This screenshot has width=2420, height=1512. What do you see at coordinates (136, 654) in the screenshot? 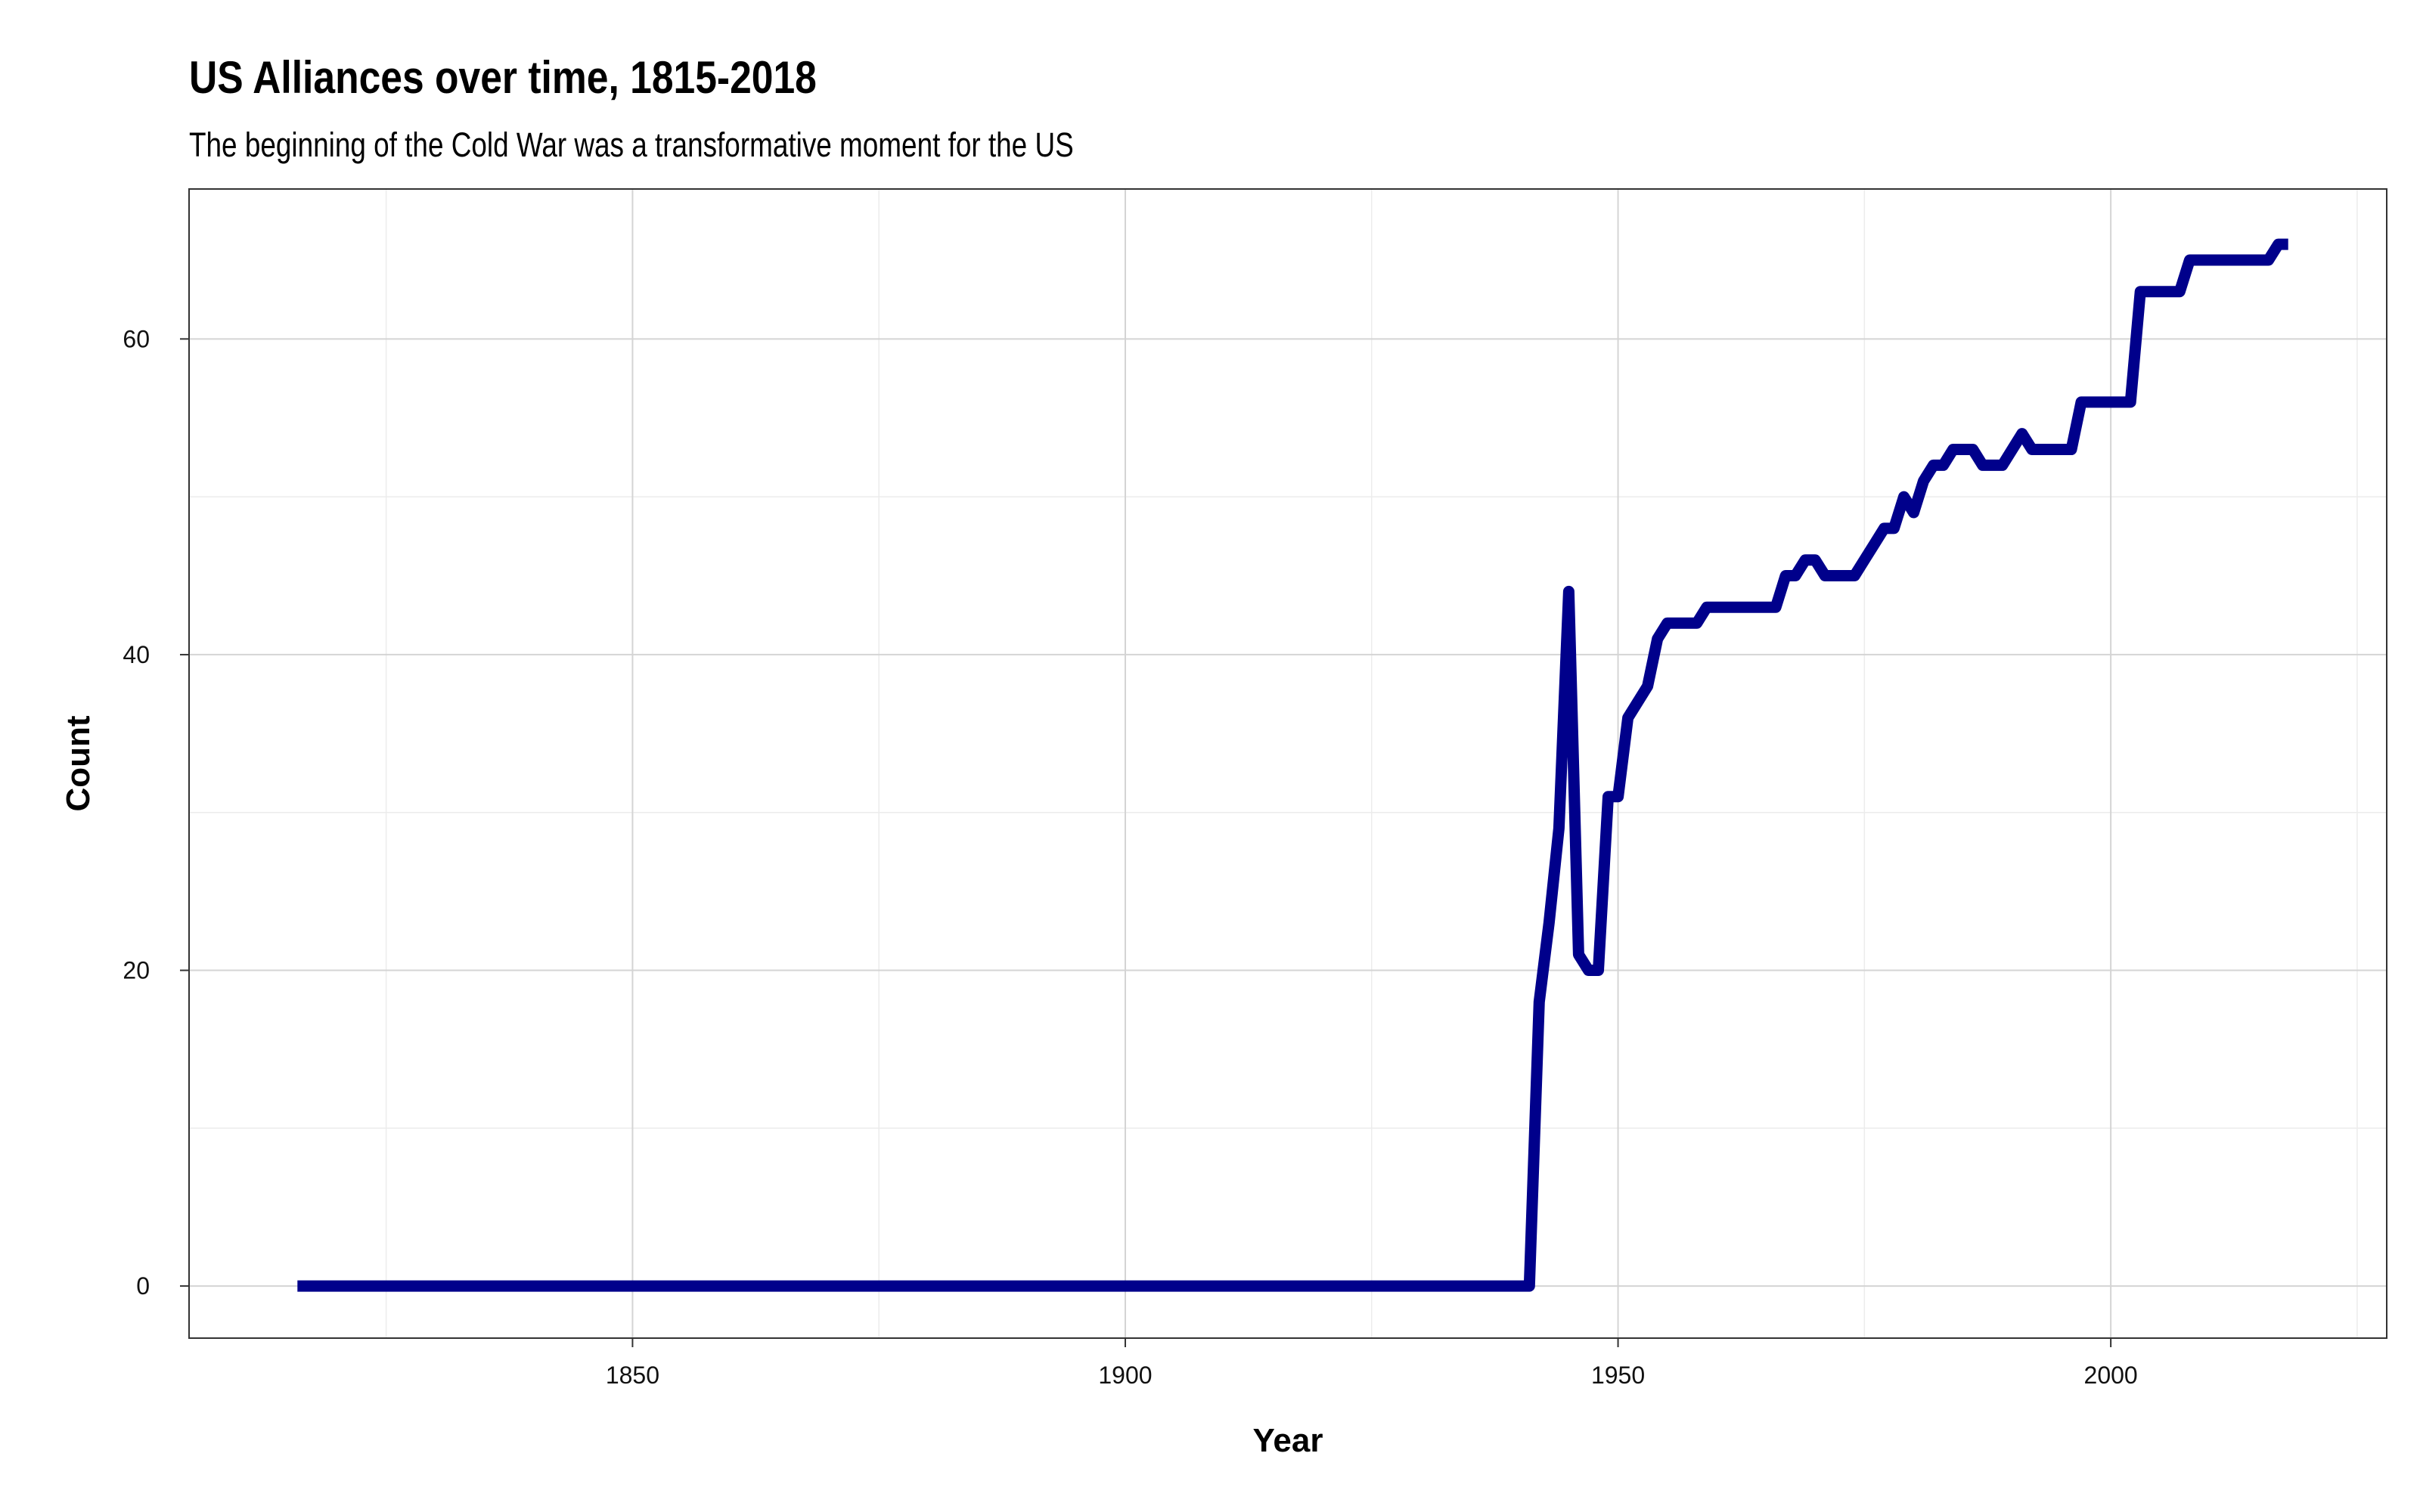
I see `y-tick-label: 40` at bounding box center [136, 654].